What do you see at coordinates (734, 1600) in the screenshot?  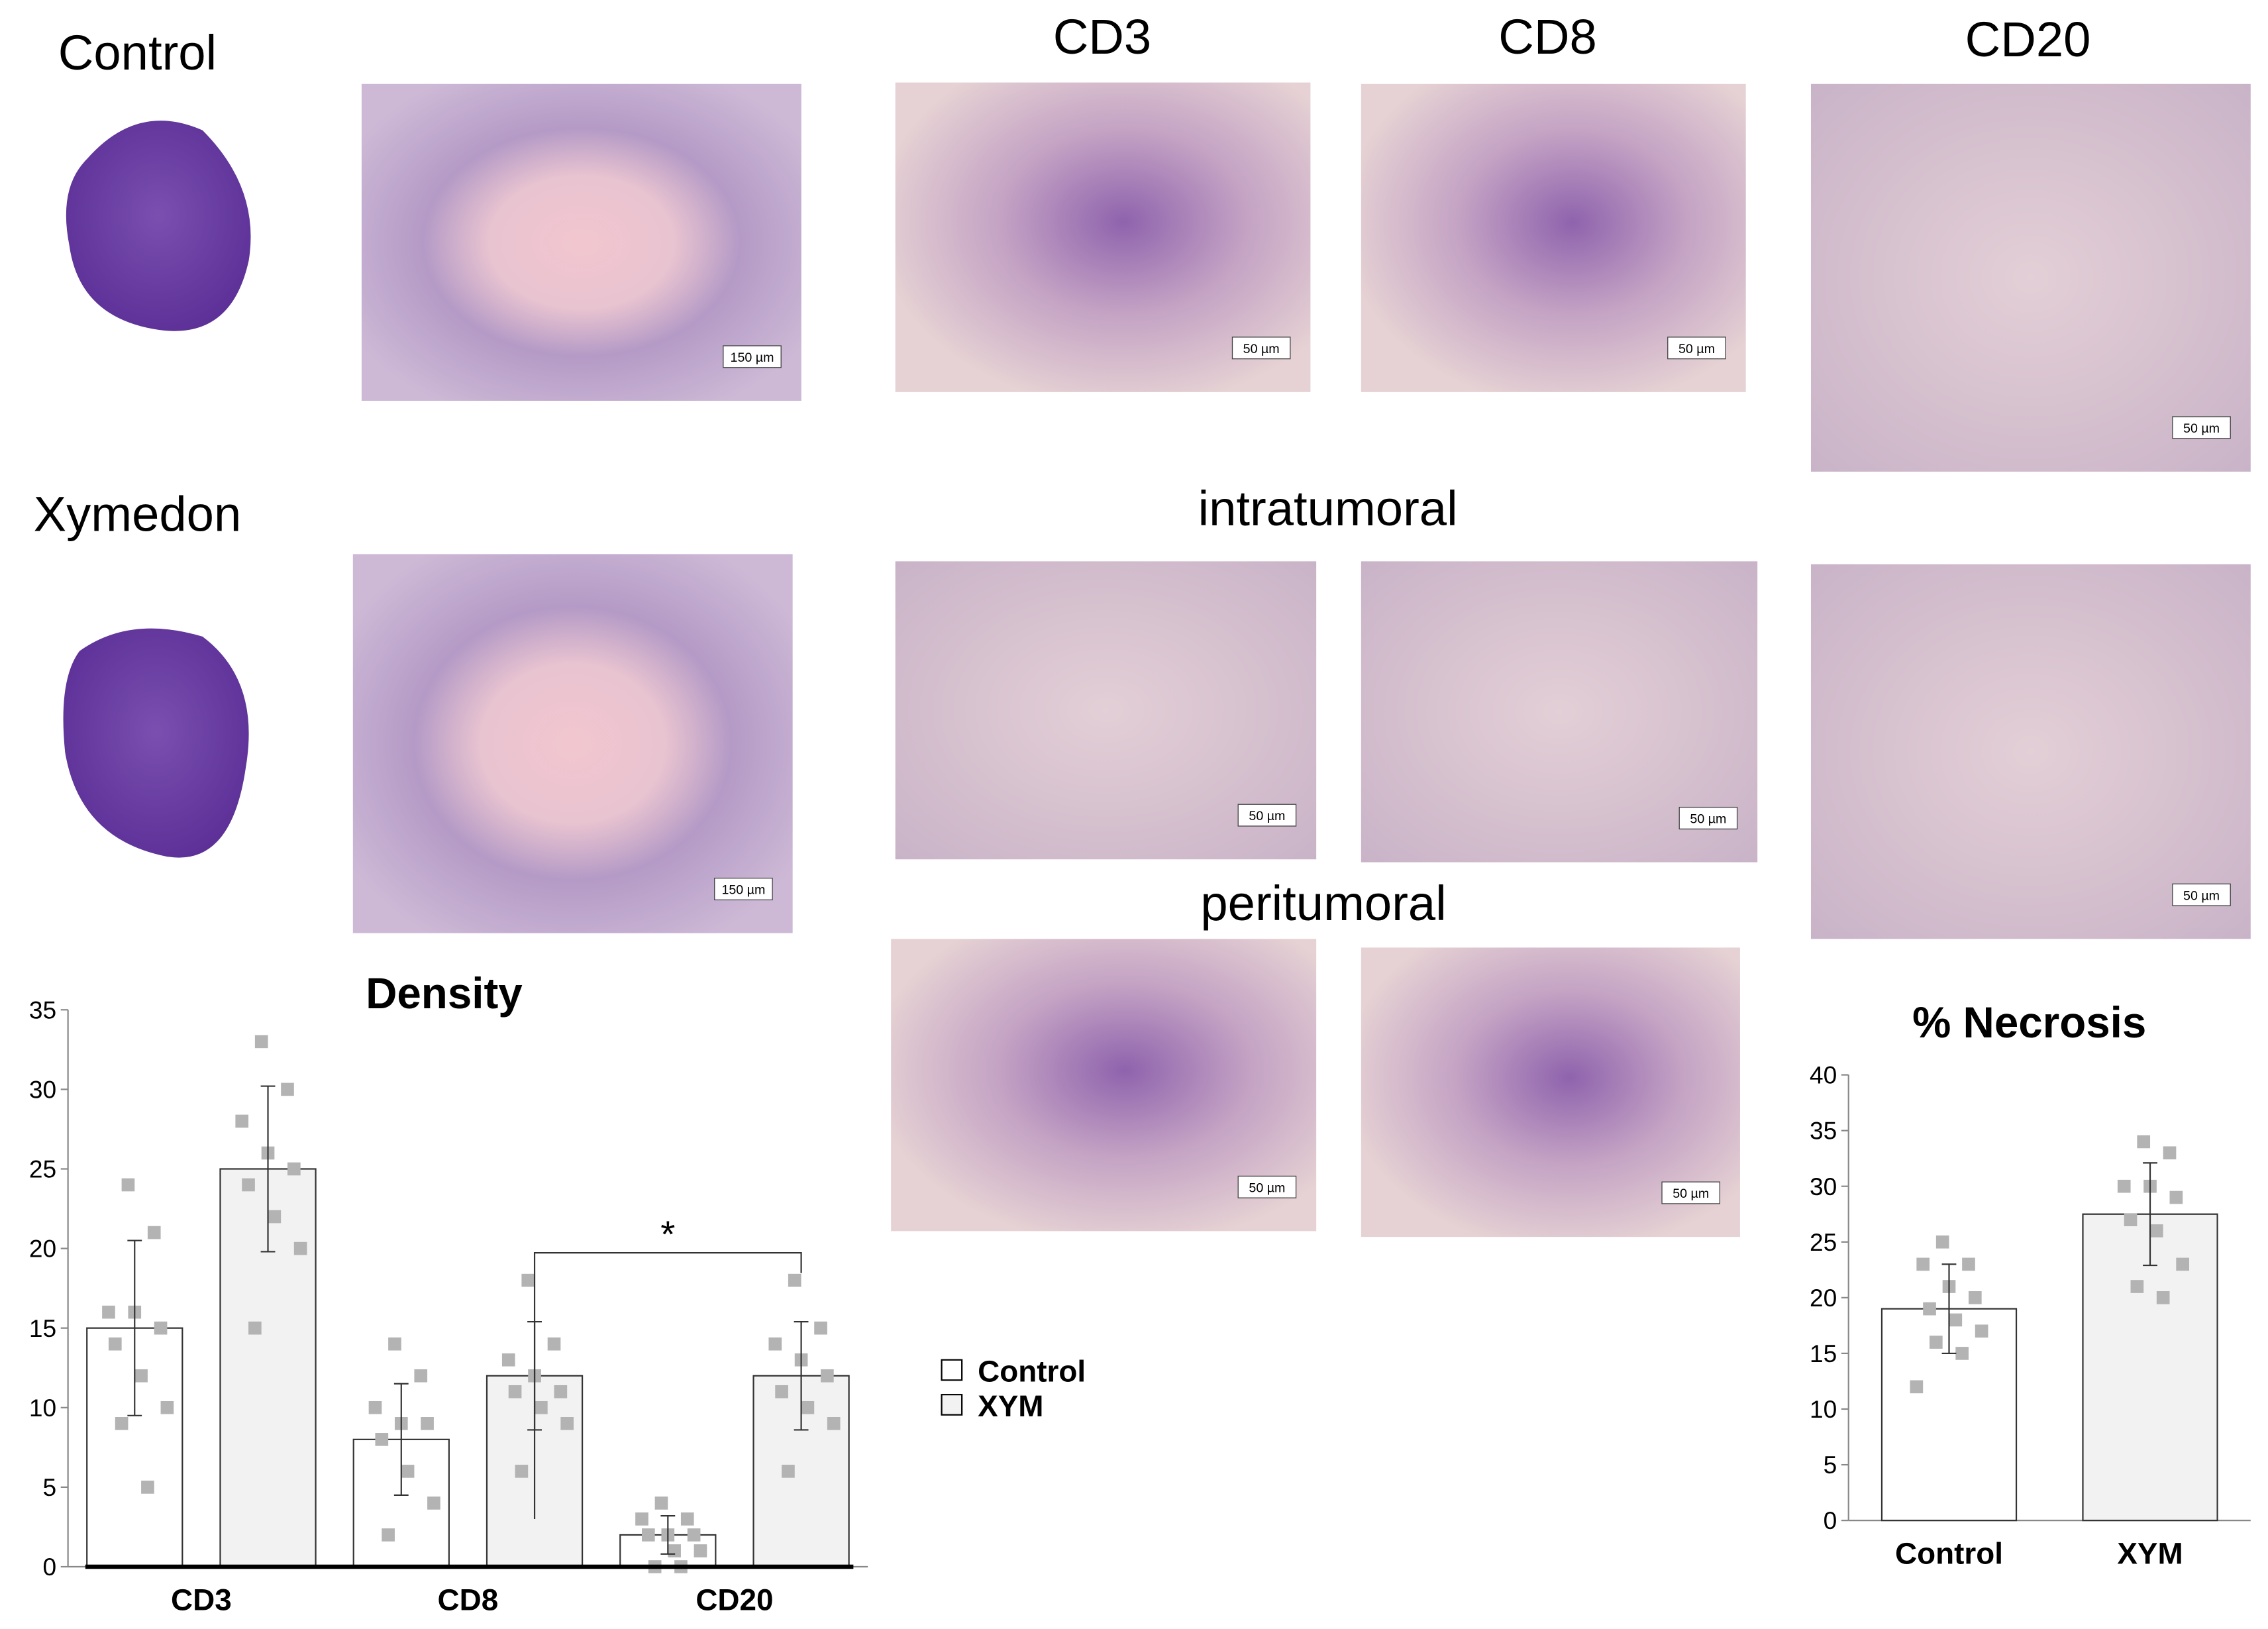 I see `x-tick-label: CD20` at bounding box center [734, 1600].